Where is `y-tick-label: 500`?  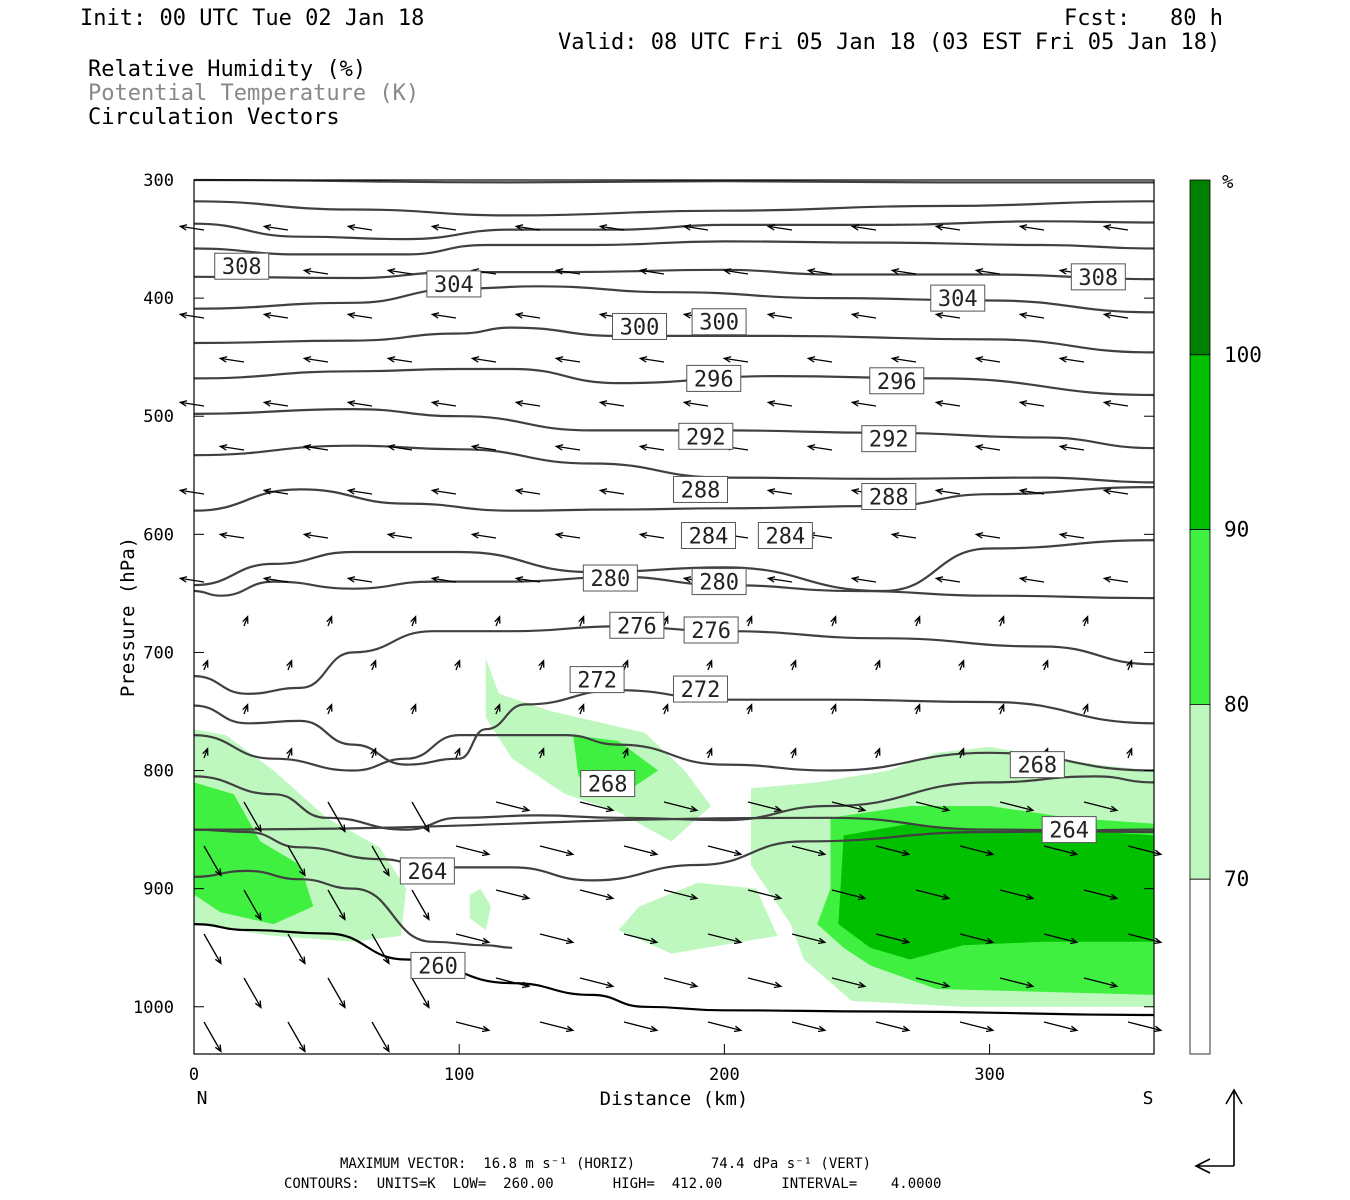 y-tick-label: 500 is located at coordinates (158, 417).